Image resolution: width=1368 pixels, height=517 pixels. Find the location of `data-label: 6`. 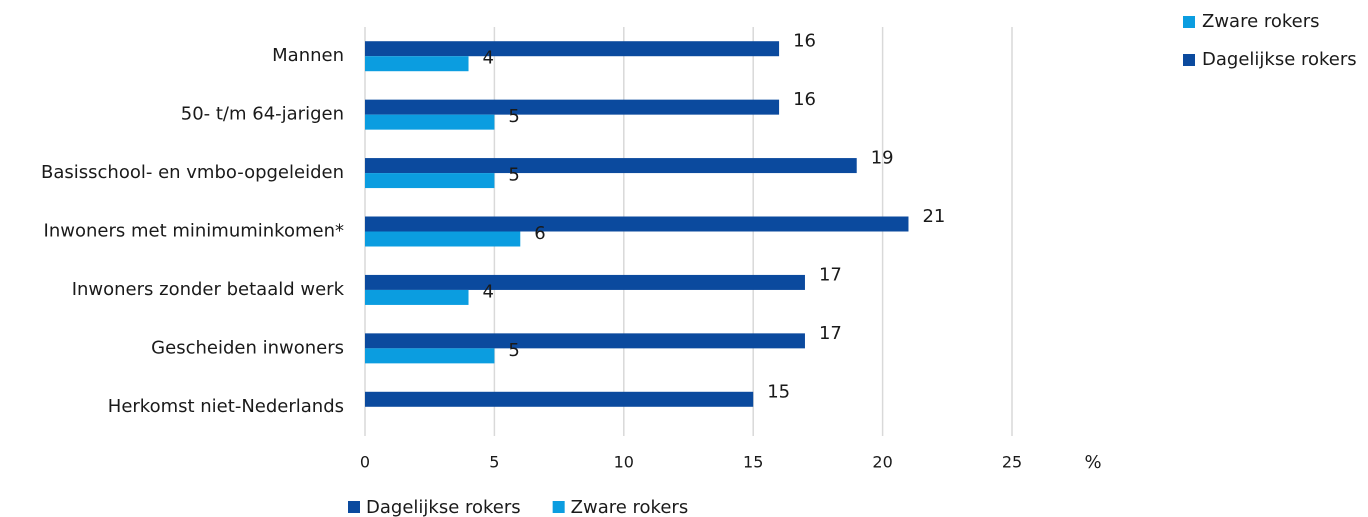

data-label: 6 is located at coordinates (539, 233).